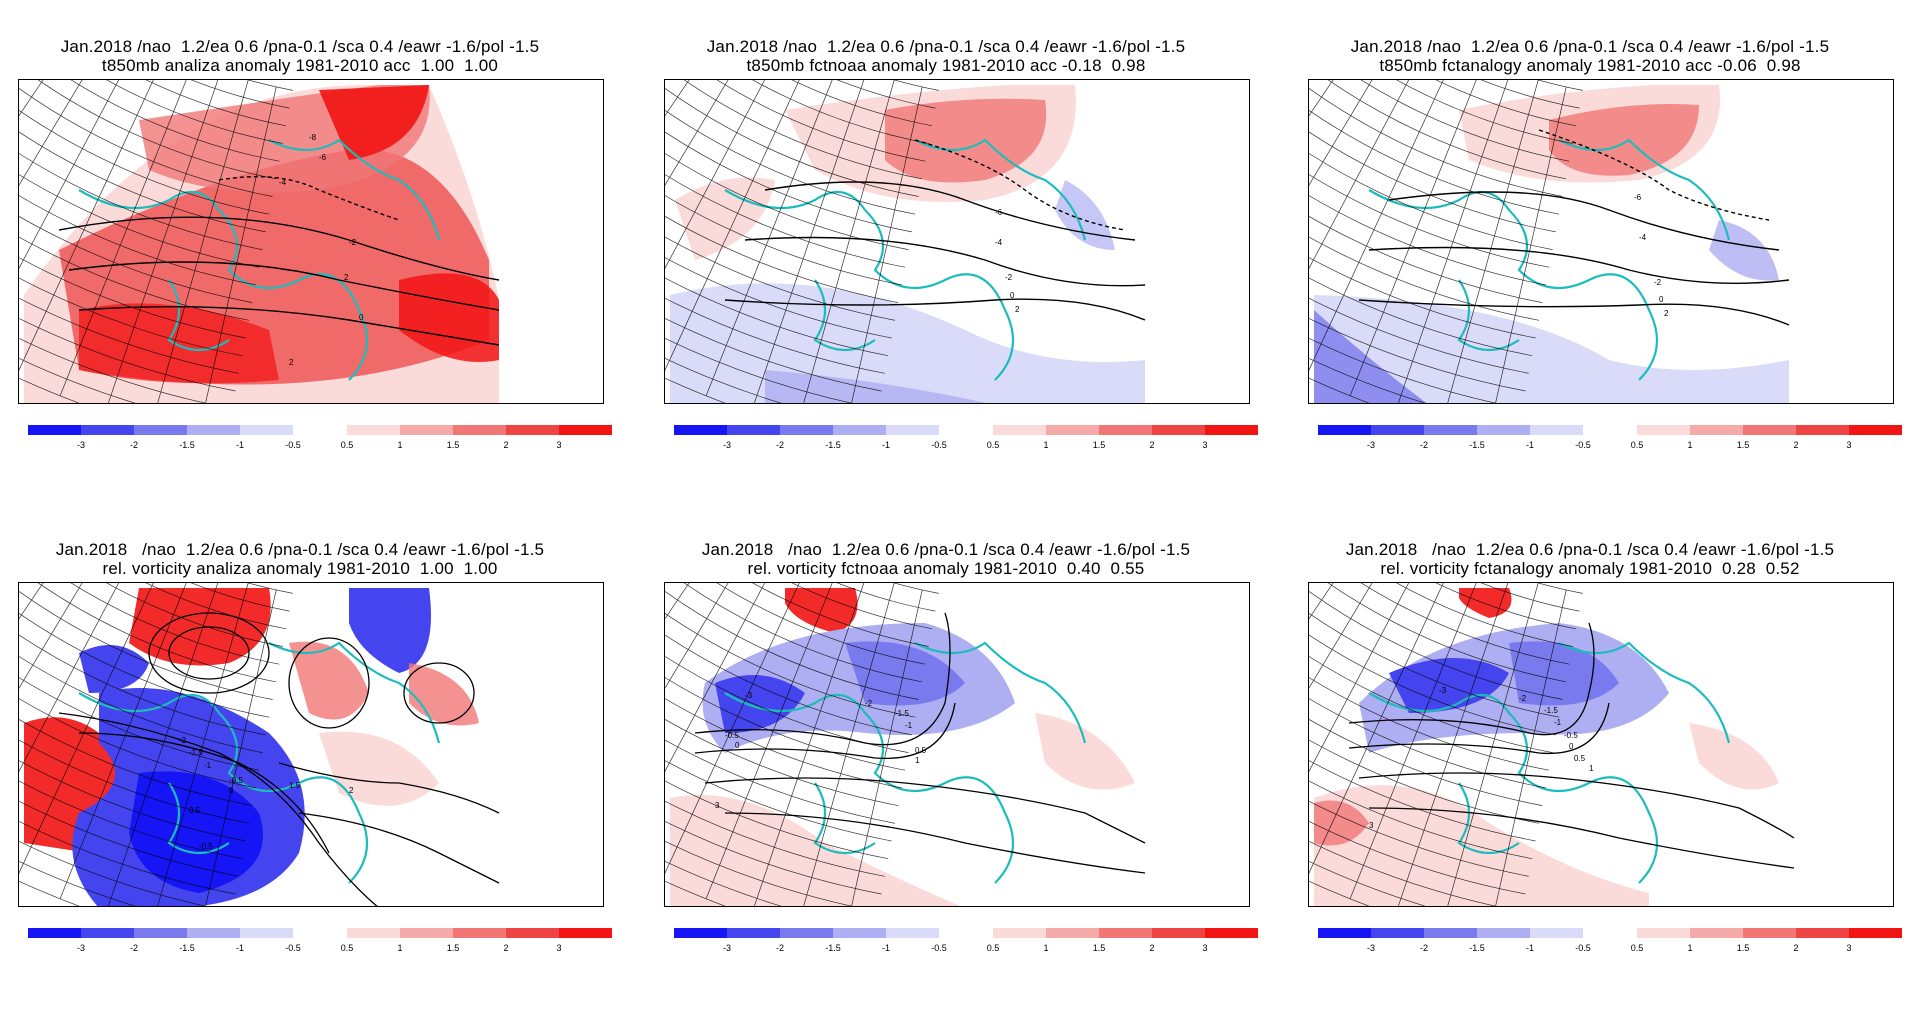  I want to click on anomaly-map: -8 -6 -4 -2 2 0 2, so click(311, 241).